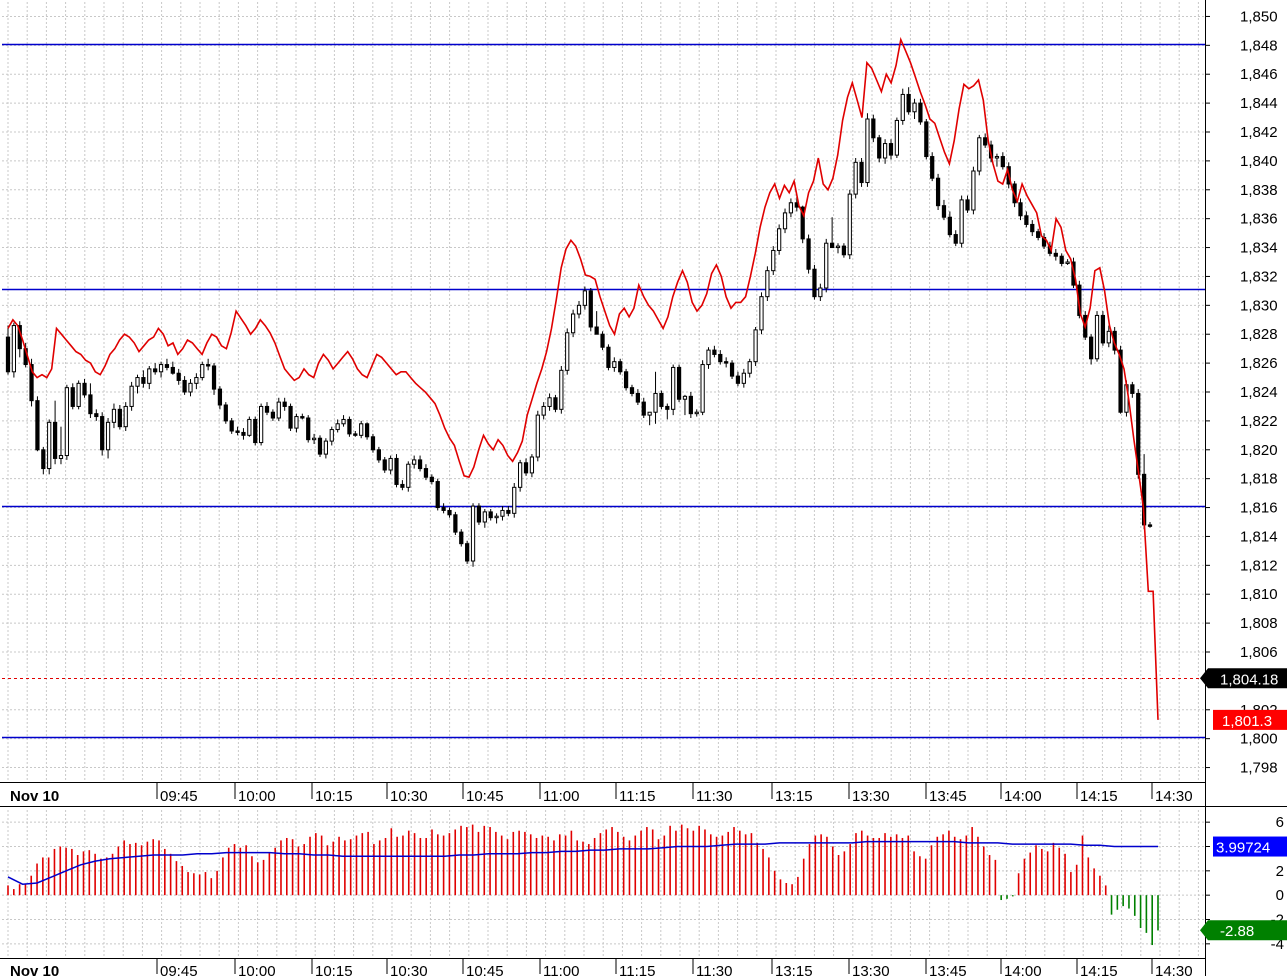 This screenshot has height=976, width=1287. What do you see at coordinates (561, 969) in the screenshot?
I see `time-label: 11:00` at bounding box center [561, 969].